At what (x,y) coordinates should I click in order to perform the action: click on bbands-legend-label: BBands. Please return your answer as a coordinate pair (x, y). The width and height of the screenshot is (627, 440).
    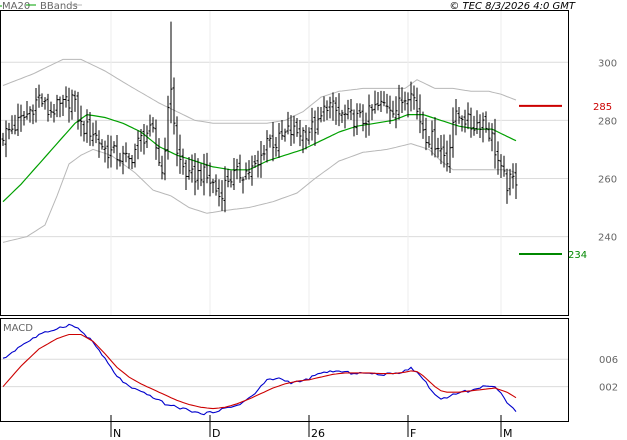
    Looking at the image, I should click on (59, 6).